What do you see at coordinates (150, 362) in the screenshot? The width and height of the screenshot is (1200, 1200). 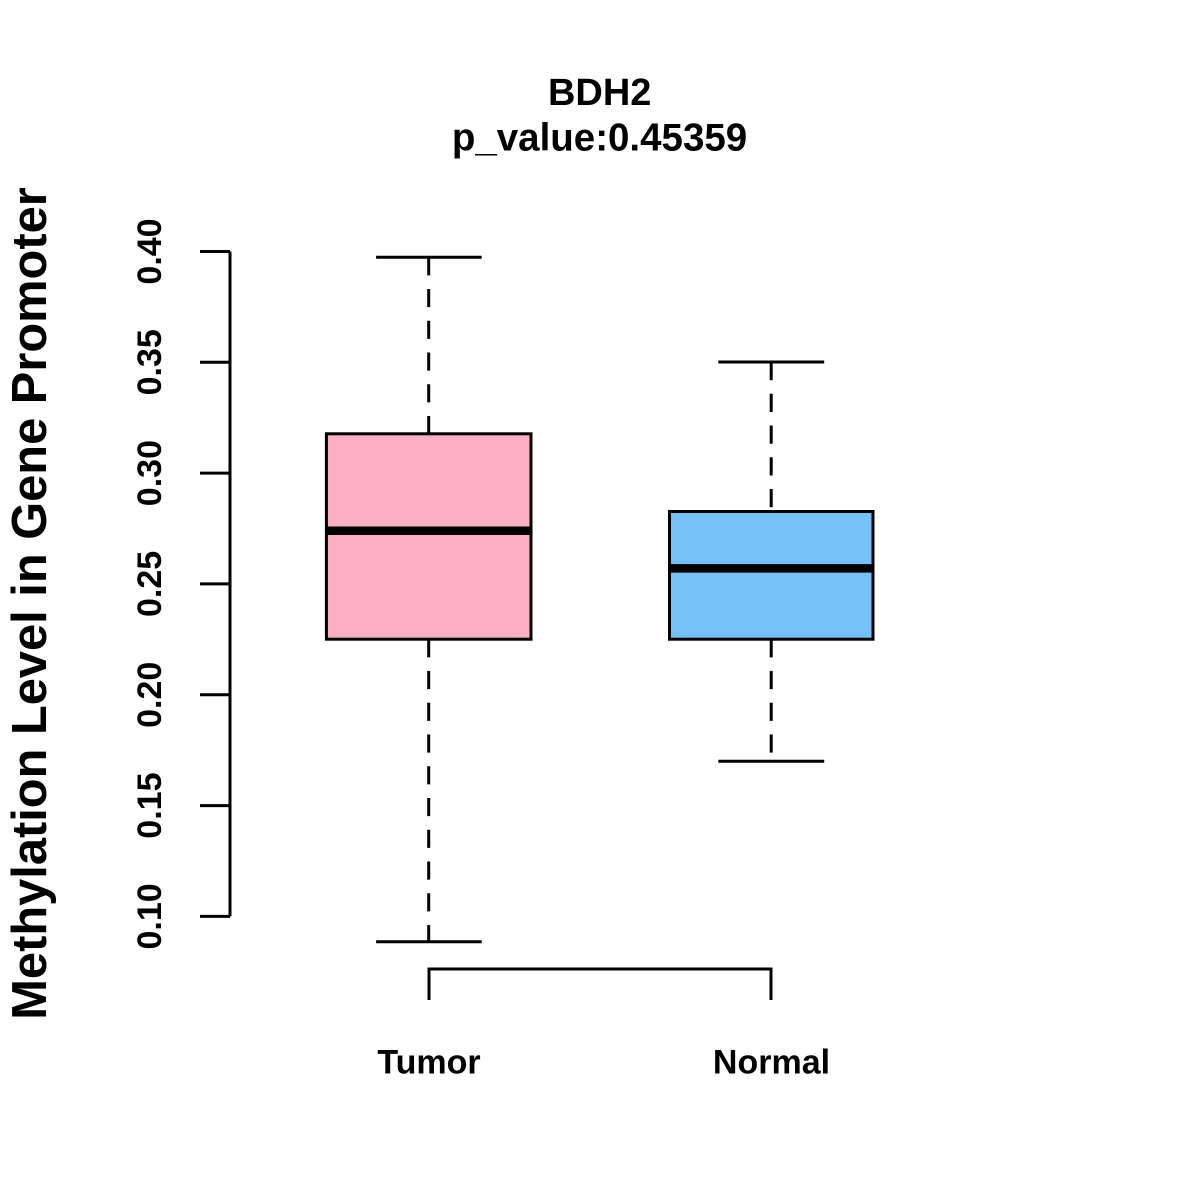 I see `svg-text: 0.35` at bounding box center [150, 362].